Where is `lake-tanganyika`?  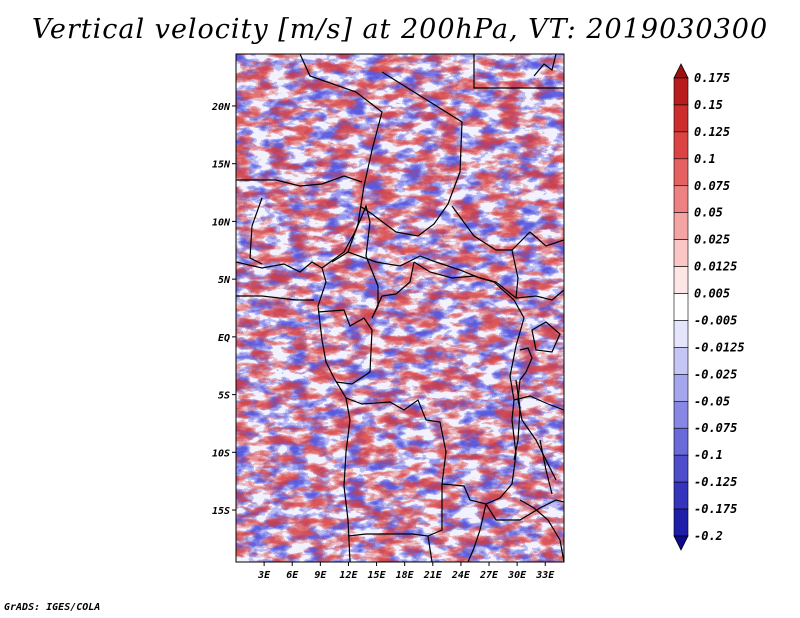
lake-tanganyika is located at coordinates (517, 420).